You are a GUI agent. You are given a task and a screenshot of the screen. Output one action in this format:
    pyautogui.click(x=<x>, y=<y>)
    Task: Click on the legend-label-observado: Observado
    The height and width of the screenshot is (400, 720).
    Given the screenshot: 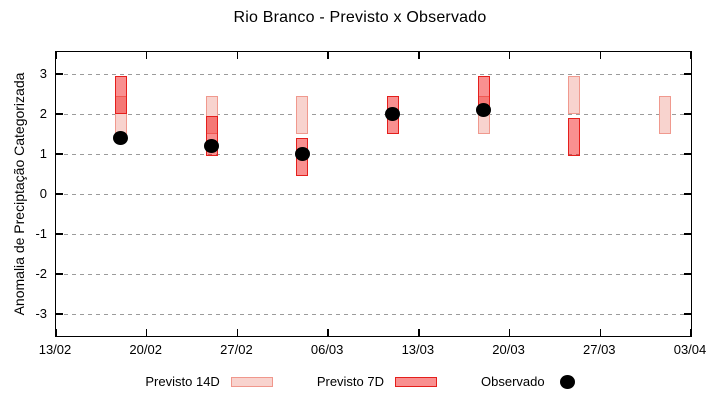 What is the action you would take?
    pyautogui.click(x=513, y=381)
    